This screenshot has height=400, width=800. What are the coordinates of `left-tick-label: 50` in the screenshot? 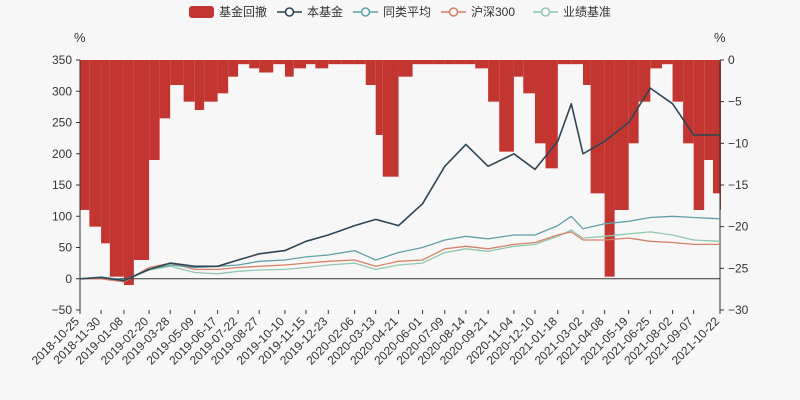 It's located at (66, 248).